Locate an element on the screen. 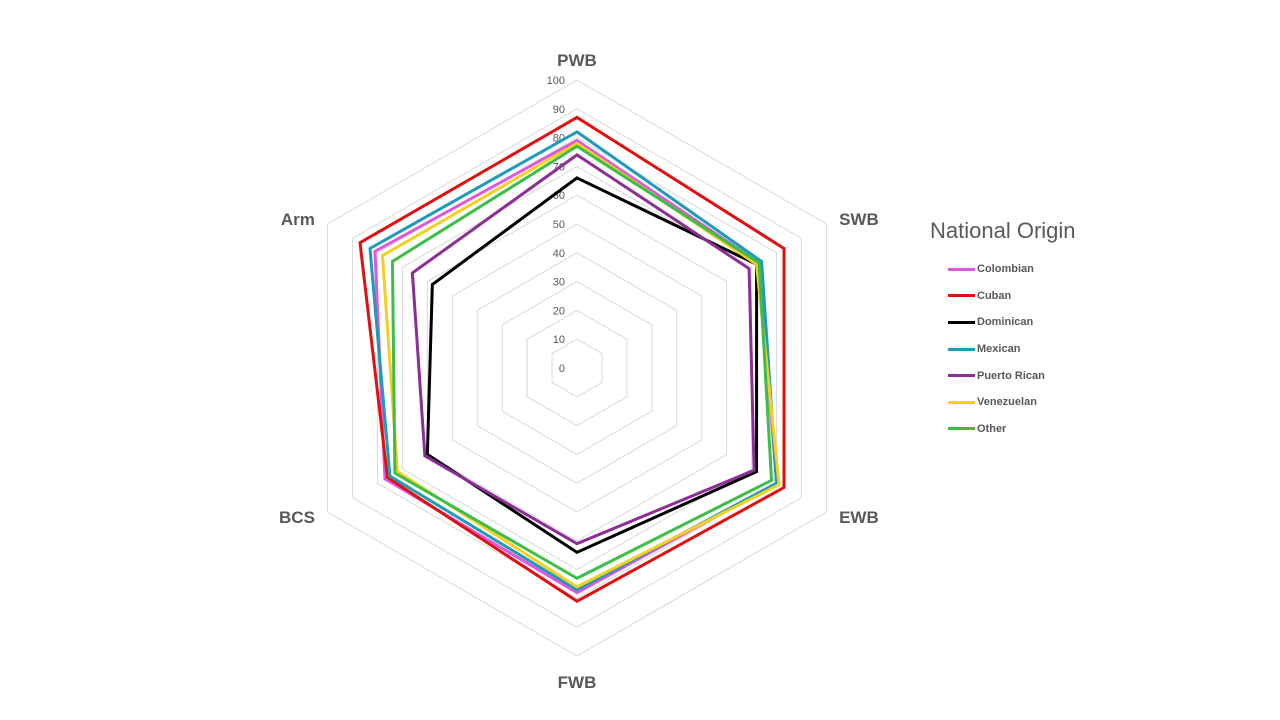 The image size is (1280, 720). tick-label-30: 30 is located at coordinates (559, 283).